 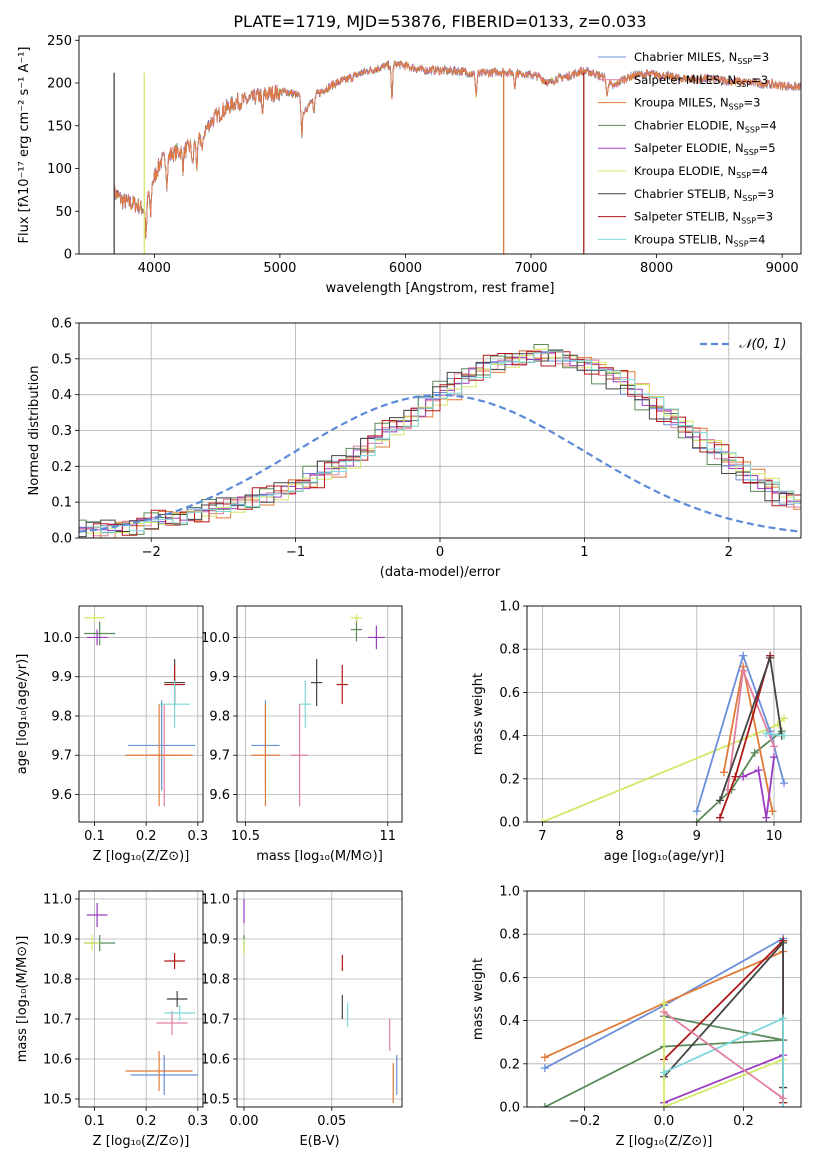 What do you see at coordinates (762, 344) in the screenshot?
I see `gaussian-legend-label: 𝒩(0, 1)` at bounding box center [762, 344].